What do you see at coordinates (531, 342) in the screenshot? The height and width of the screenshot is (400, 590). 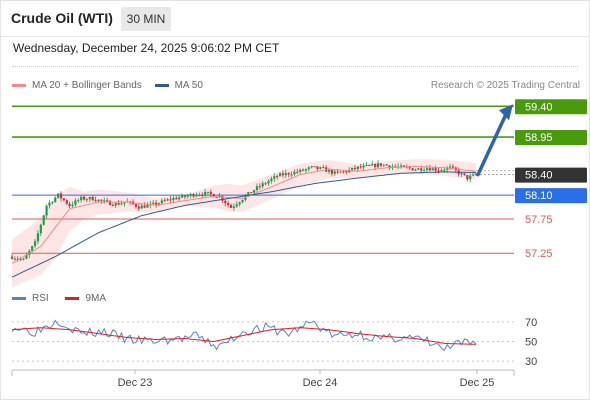 I see `rsi-tick-50: 50` at bounding box center [531, 342].